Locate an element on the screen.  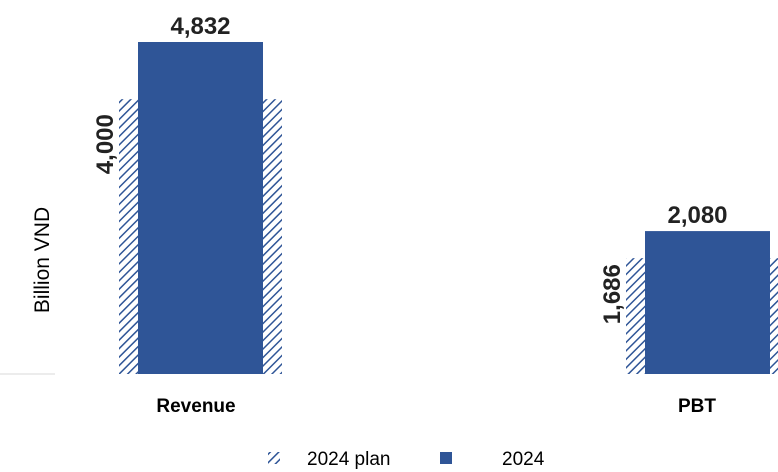
plan-value-label-revenue: 4,000 is located at coordinates (105, 144).